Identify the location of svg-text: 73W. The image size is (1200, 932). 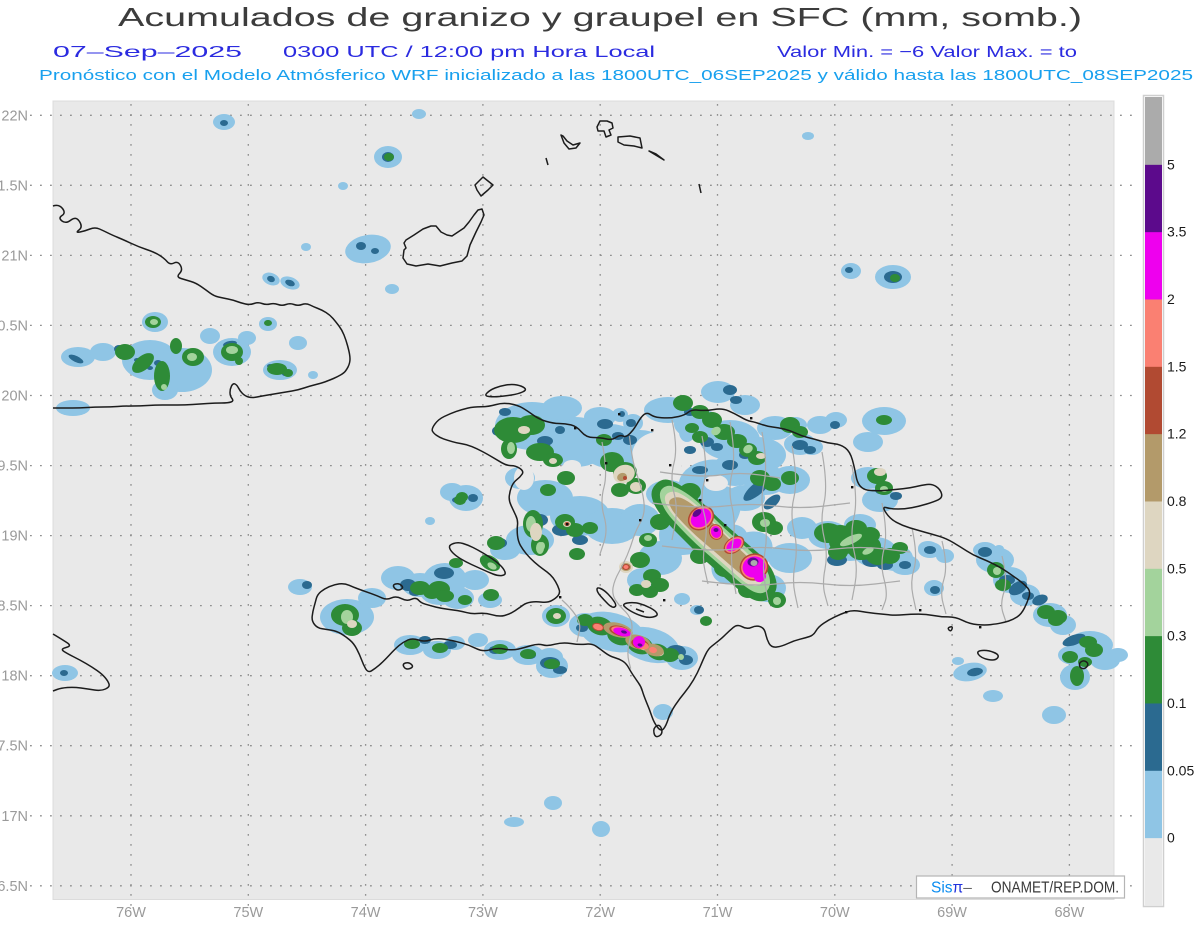
(483, 913).